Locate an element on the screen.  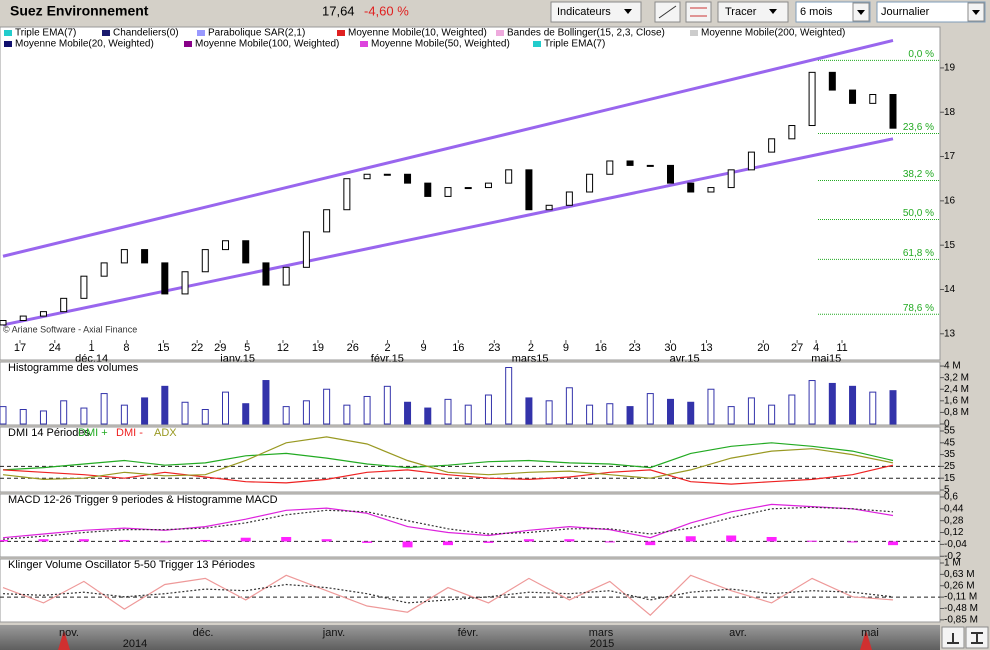
y-tick-label: 16 is located at coordinates (950, 200).